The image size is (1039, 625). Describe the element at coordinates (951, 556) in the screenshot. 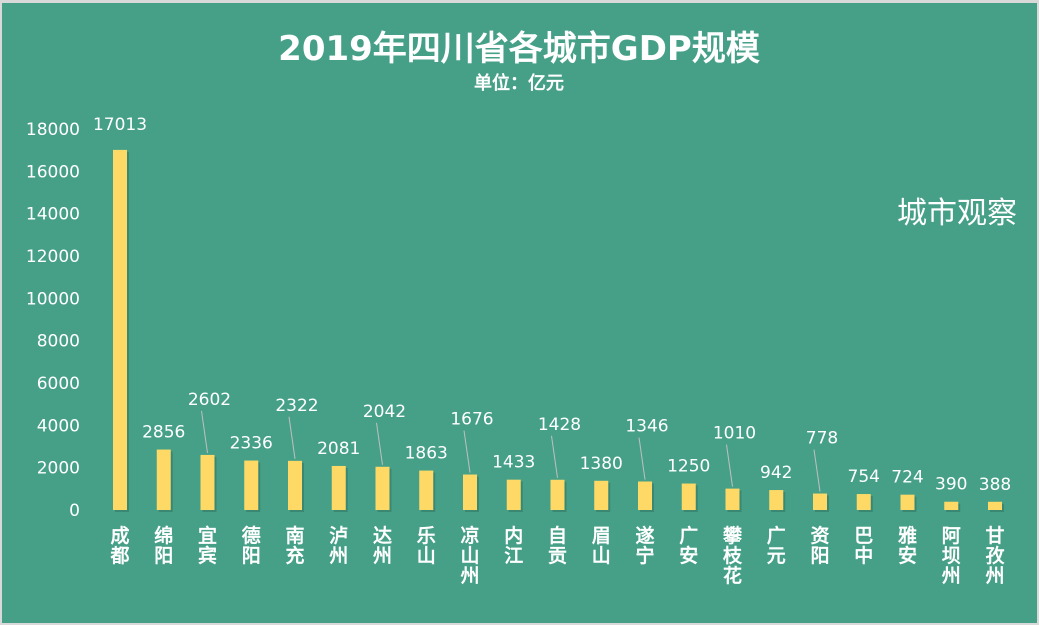

I see `x-category-label: 阿坝州` at that location.